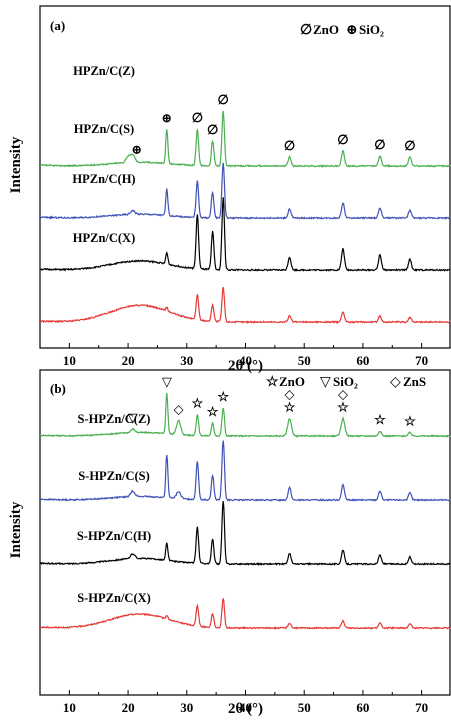  I want to click on legend-symbol: ◇, so click(395, 382).